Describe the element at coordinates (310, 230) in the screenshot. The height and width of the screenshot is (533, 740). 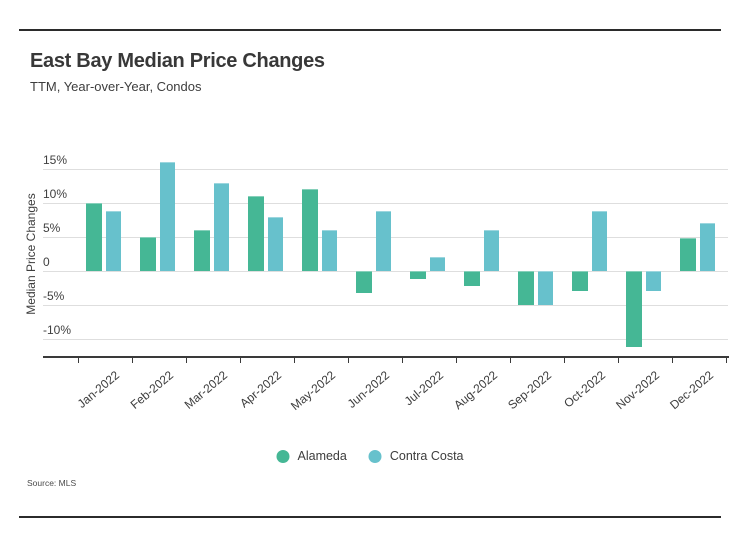
I see `bar-alameda-may-2022` at that location.